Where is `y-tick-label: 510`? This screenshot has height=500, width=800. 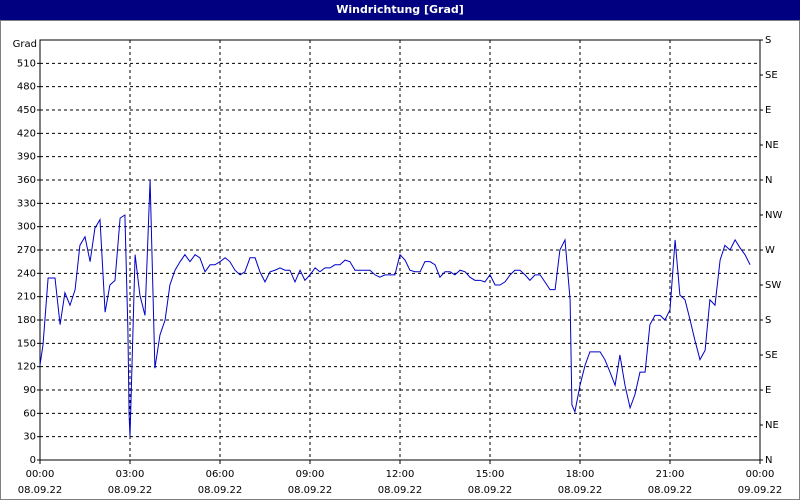 y-tick-label: 510 is located at coordinates (26, 63).